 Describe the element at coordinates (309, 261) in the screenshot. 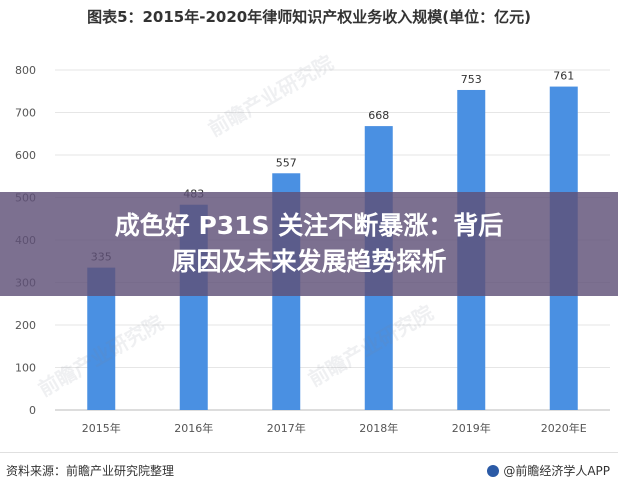

I see `headline-line-2: 原因及未来发展趋势探析` at that location.